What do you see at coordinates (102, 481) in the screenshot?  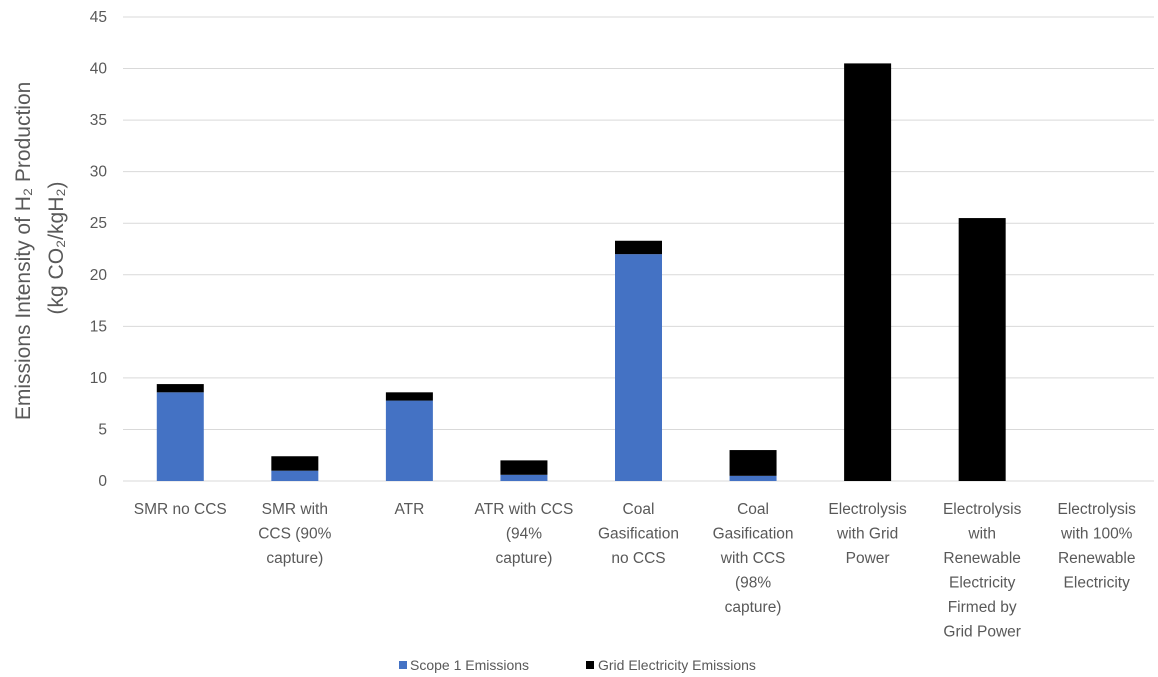 I see `y-tick-label: 0` at bounding box center [102, 481].